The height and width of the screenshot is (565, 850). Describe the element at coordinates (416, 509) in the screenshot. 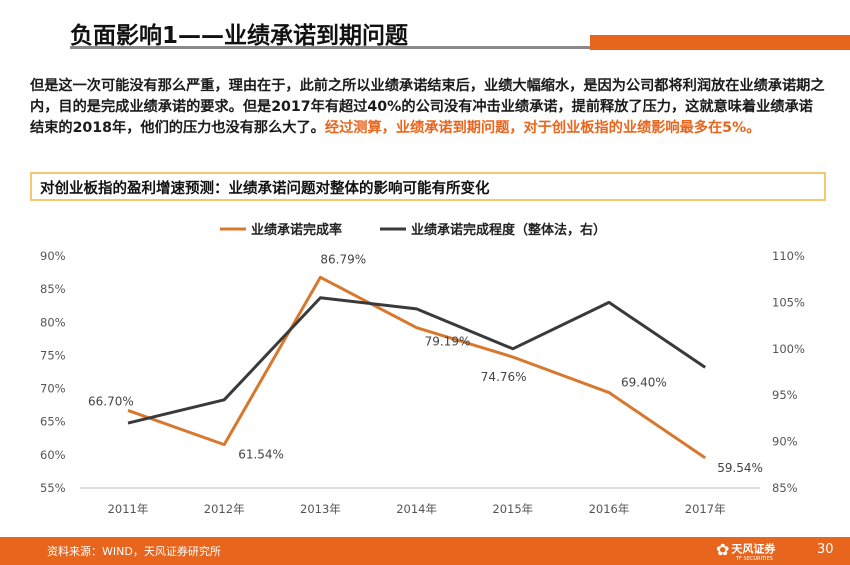

I see `x-tick-label: 2014年` at that location.